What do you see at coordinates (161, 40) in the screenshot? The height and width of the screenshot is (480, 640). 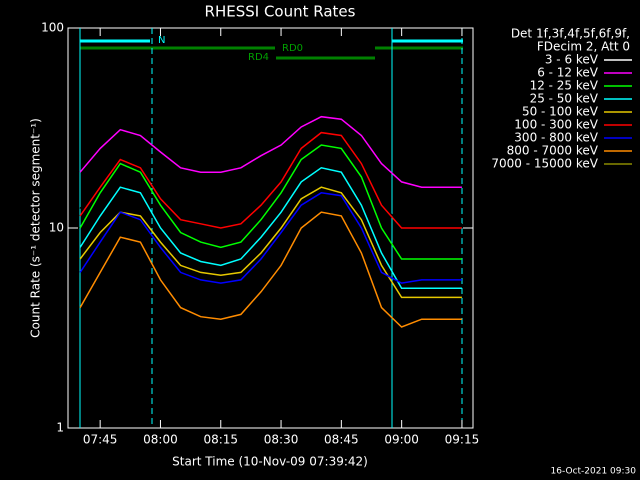 I see `annotation: N` at bounding box center [161, 40].